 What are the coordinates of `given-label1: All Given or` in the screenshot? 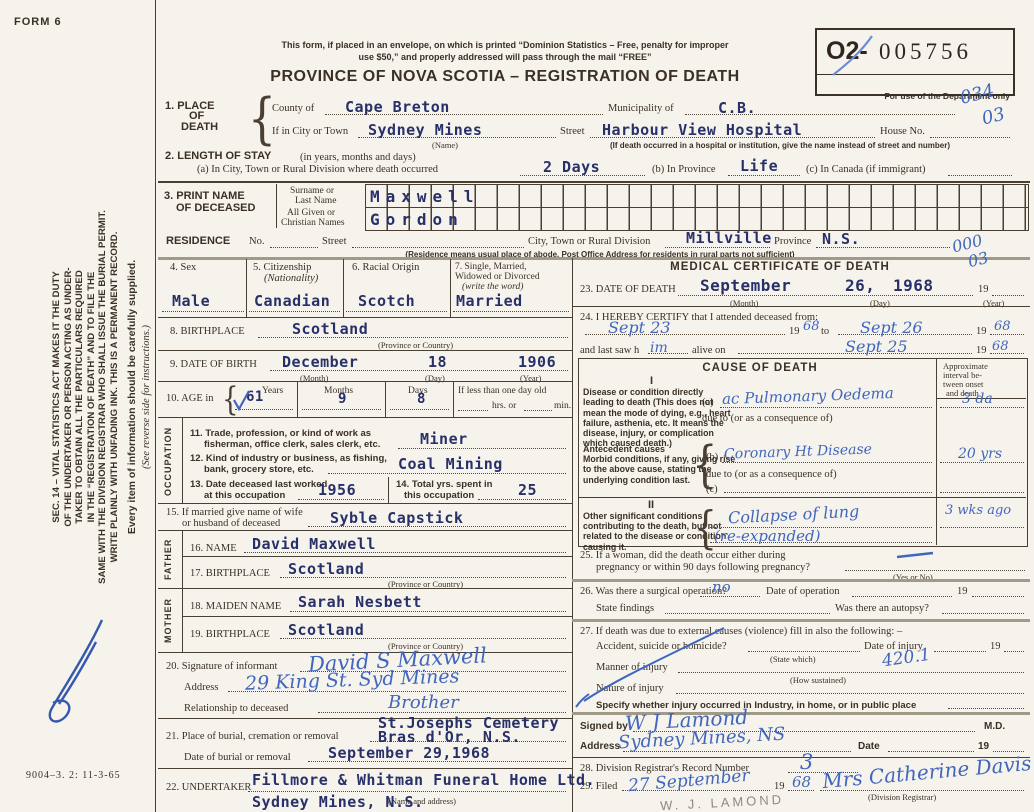 It's located at (311, 213).